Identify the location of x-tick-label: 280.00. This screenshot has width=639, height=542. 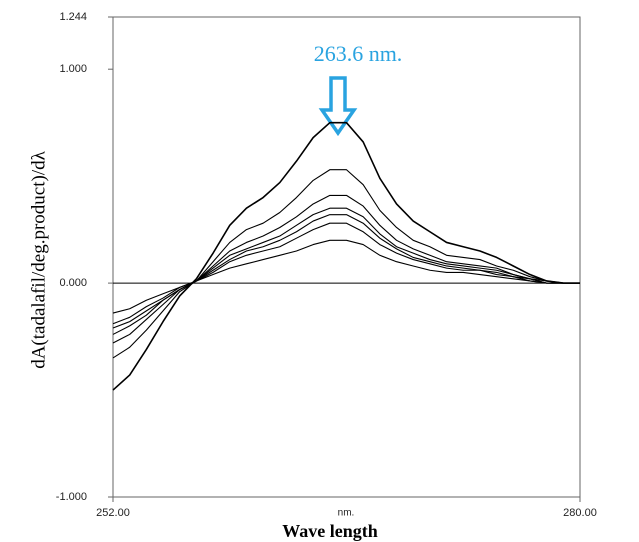
(580, 513).